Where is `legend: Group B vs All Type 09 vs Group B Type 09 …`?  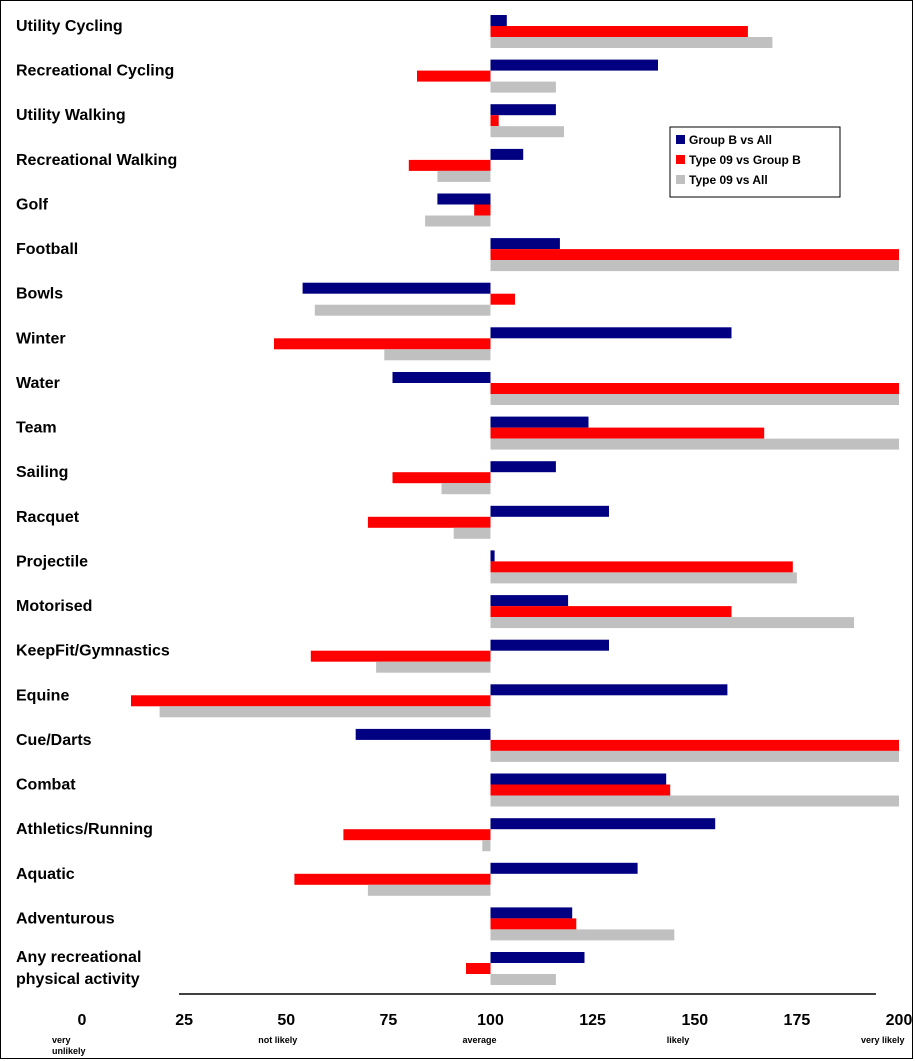 legend: Group B vs All Type 09 vs Group B Type 09 … is located at coordinates (755, 162).